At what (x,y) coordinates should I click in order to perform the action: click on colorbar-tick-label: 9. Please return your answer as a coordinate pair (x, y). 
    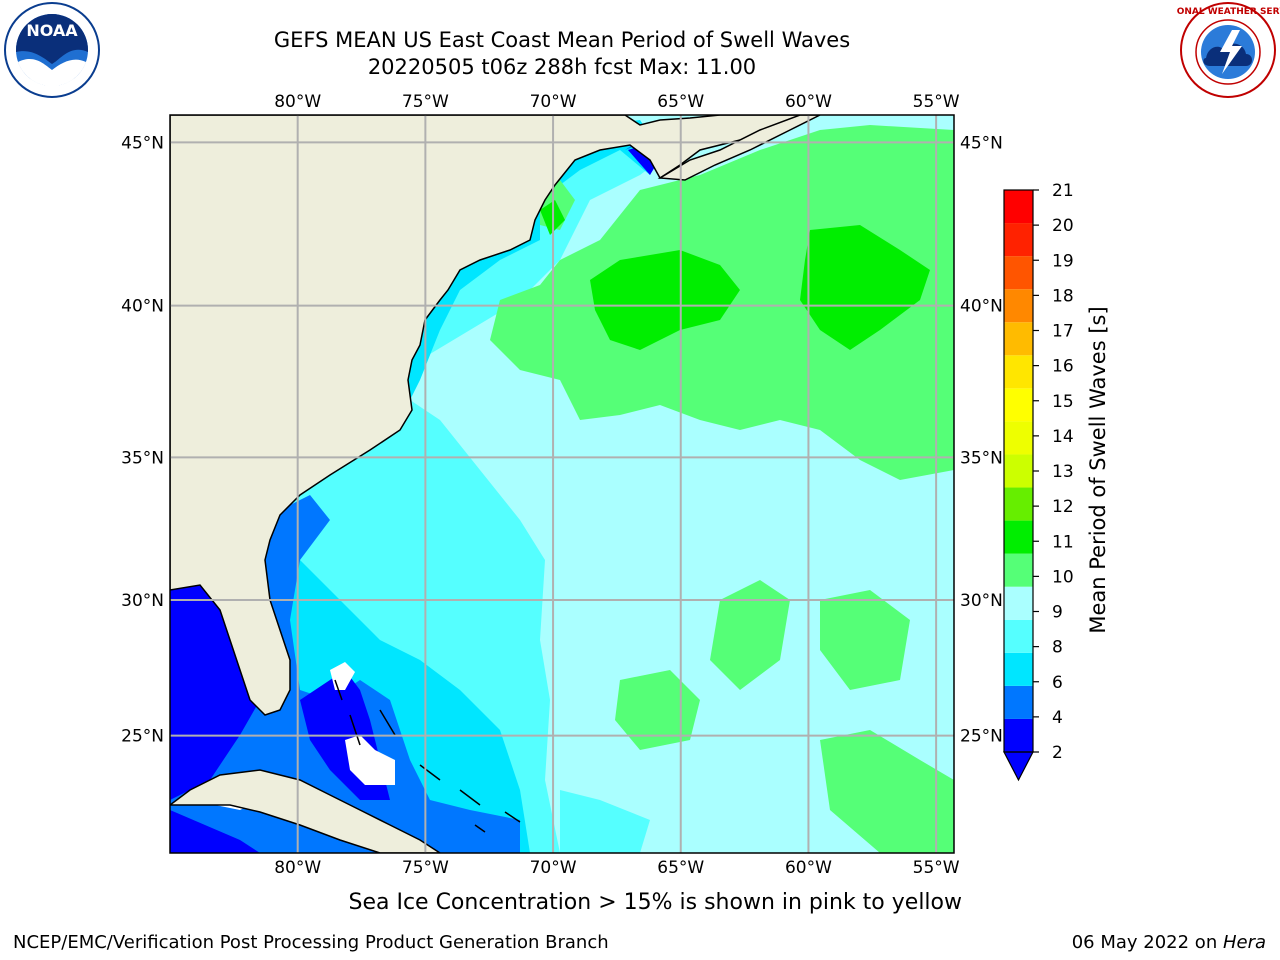
    Looking at the image, I should click on (1057, 613).